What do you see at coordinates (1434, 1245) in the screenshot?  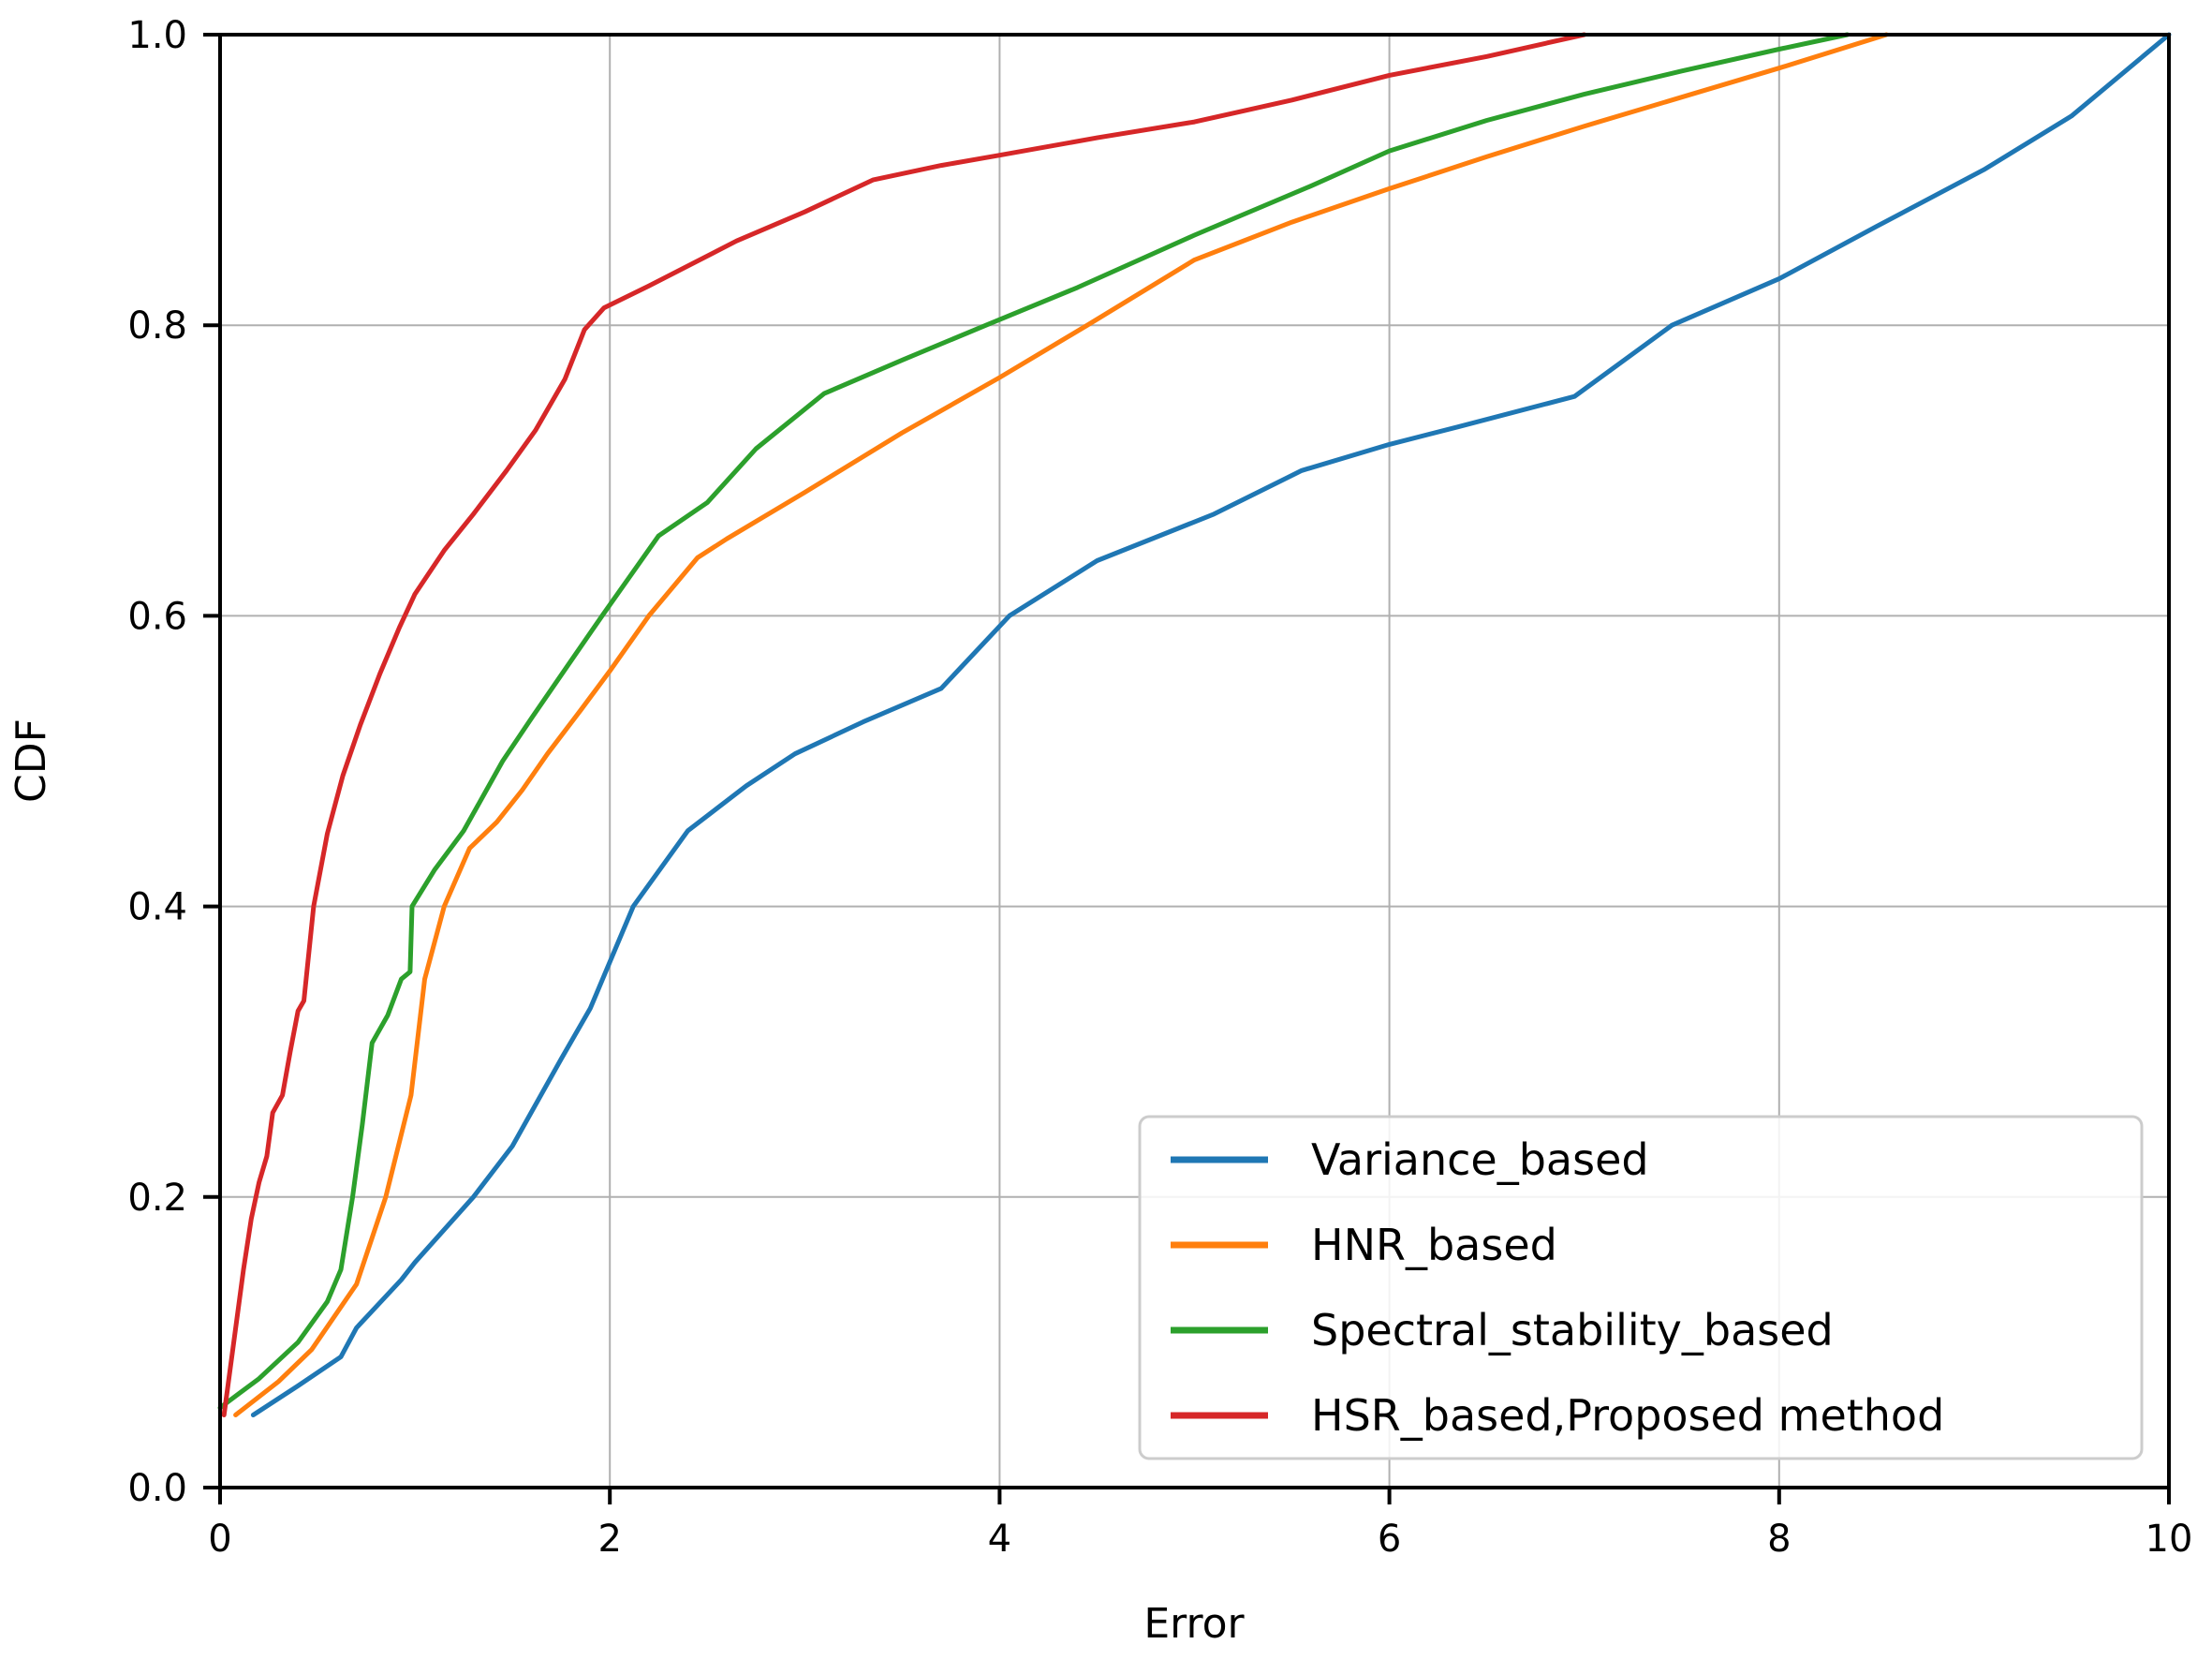 I see `legend-entry-label: HNR_based` at bounding box center [1434, 1245].